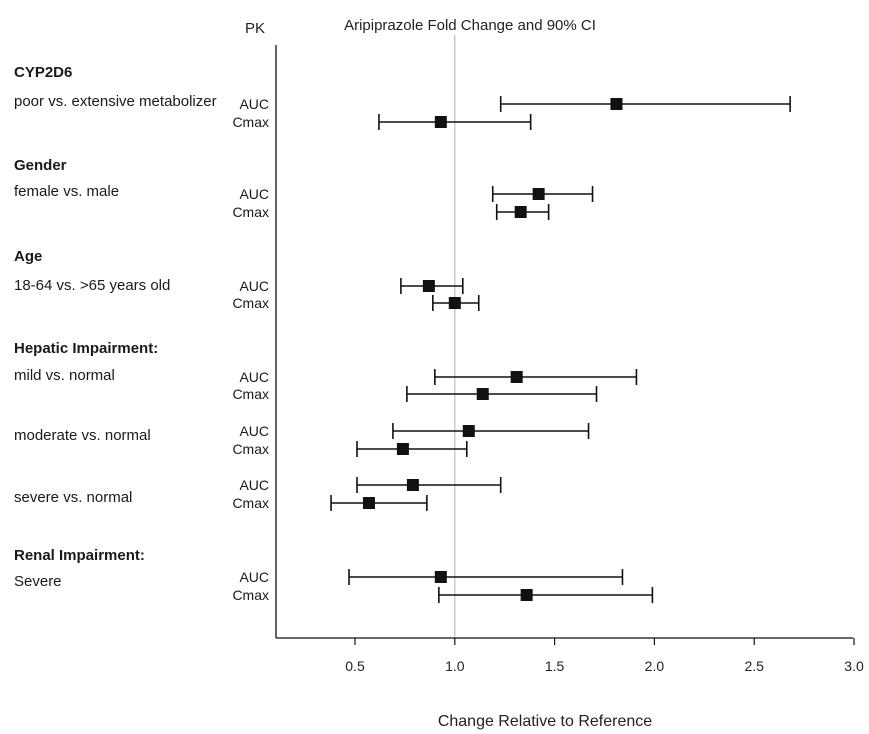  Describe the element at coordinates (555, 666) in the screenshot. I see `x-tick-label: 1.5` at that location.